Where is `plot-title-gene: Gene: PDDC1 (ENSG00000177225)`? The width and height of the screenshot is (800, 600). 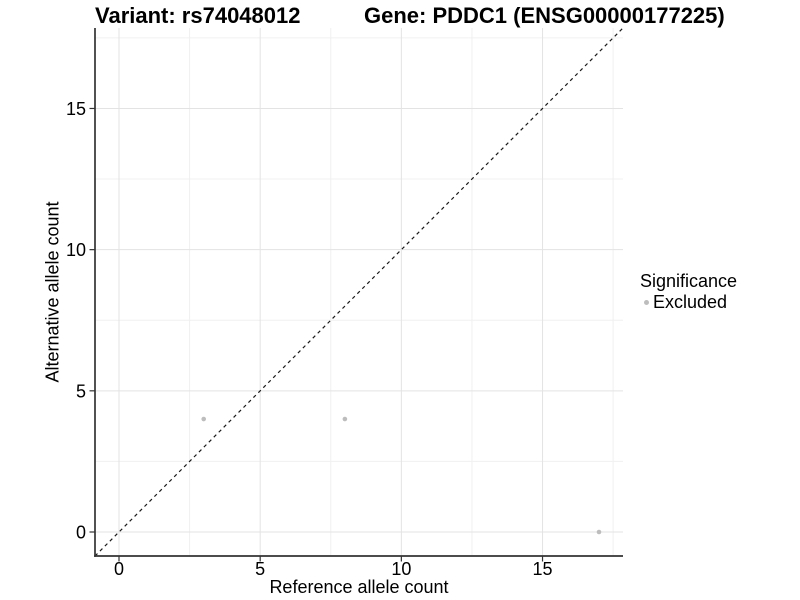
plot-title-gene: Gene: PDDC1 (ENSG00000177225) is located at coordinates (544, 15).